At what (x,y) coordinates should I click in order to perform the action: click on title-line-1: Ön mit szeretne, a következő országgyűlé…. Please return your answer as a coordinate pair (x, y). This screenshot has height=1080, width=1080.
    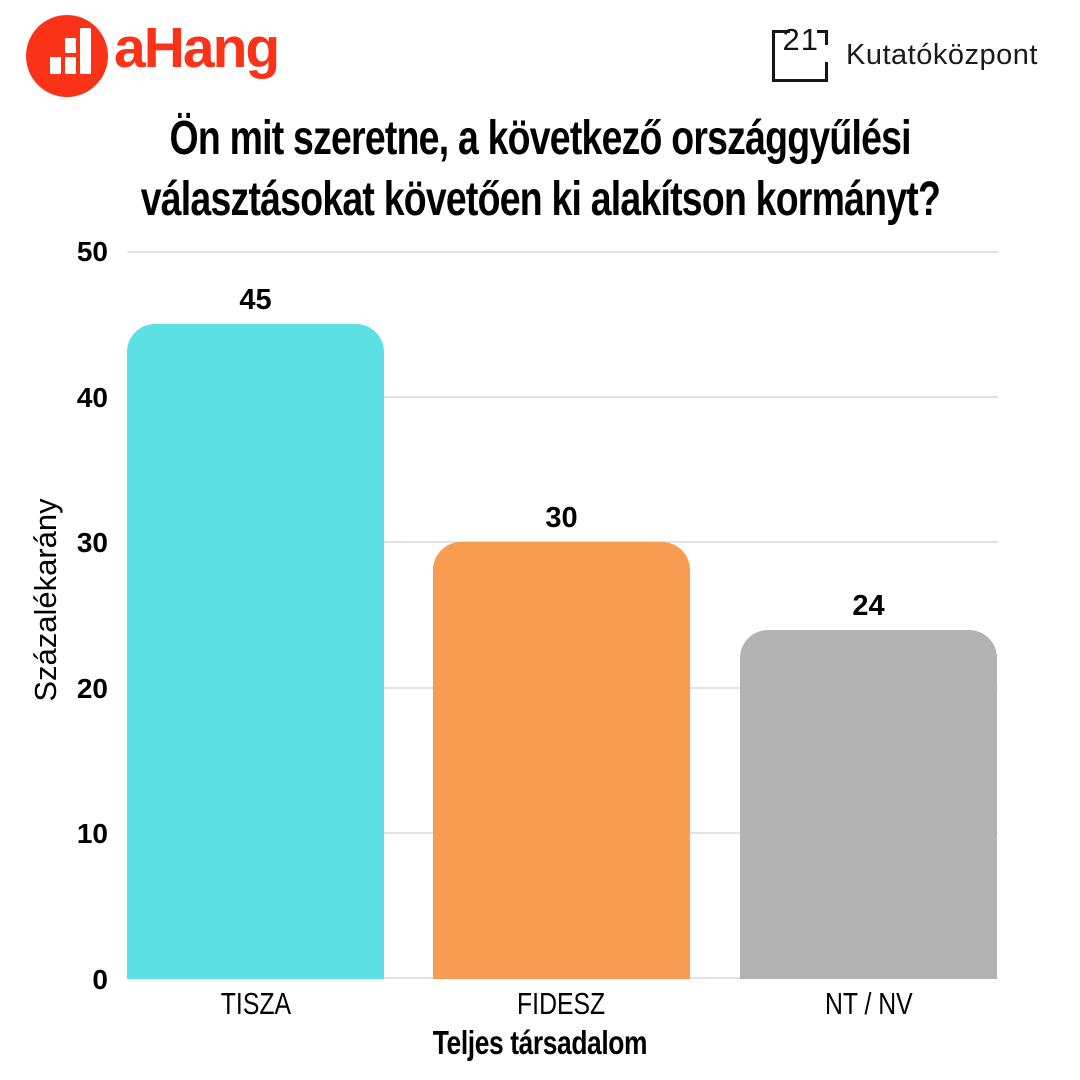
    Looking at the image, I should click on (540, 138).